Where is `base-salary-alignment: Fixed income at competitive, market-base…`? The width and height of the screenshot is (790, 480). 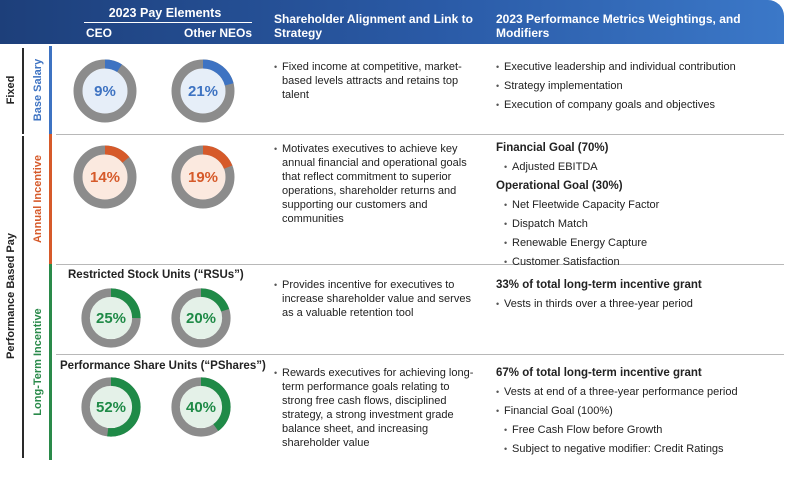
base-salary-alignment: Fixed income at competitive, market-base… is located at coordinates (374, 81).